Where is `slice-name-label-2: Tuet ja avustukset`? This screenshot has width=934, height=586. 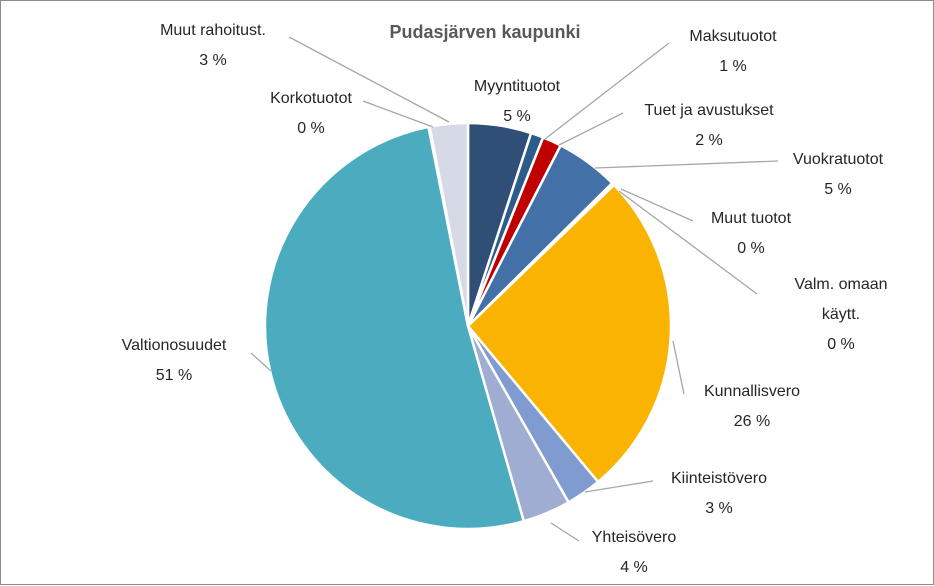 slice-name-label-2: Tuet ja avustukset is located at coordinates (709, 110).